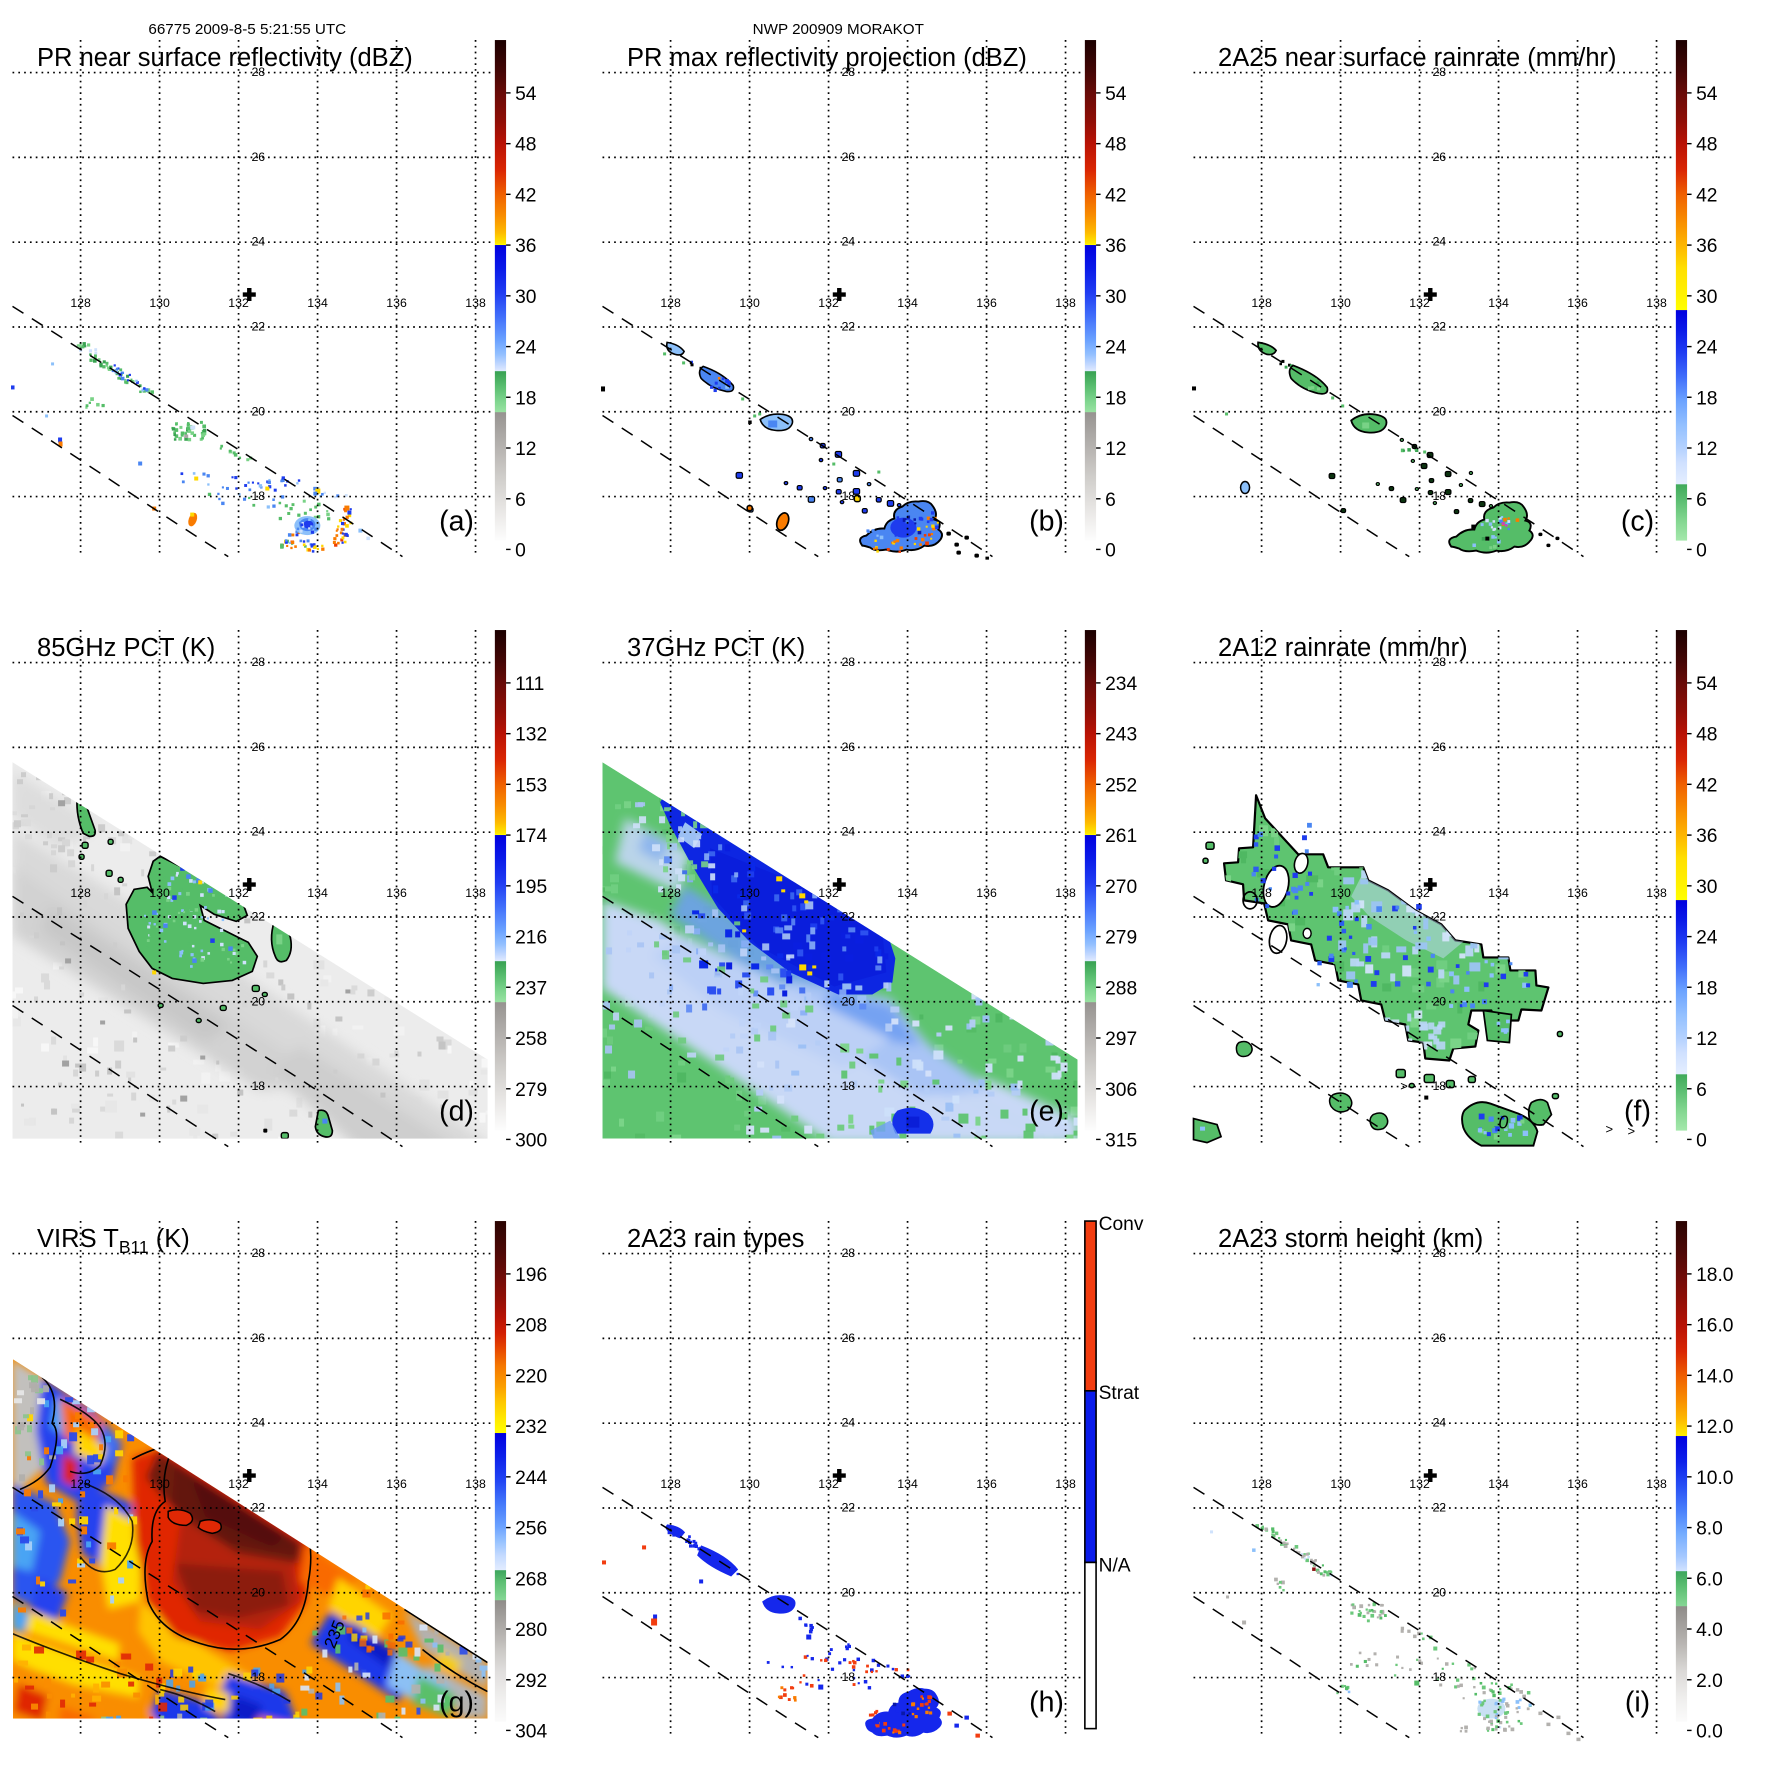 The image size is (1771, 1772). I want to click on svg-text: 300, so click(531, 1140).